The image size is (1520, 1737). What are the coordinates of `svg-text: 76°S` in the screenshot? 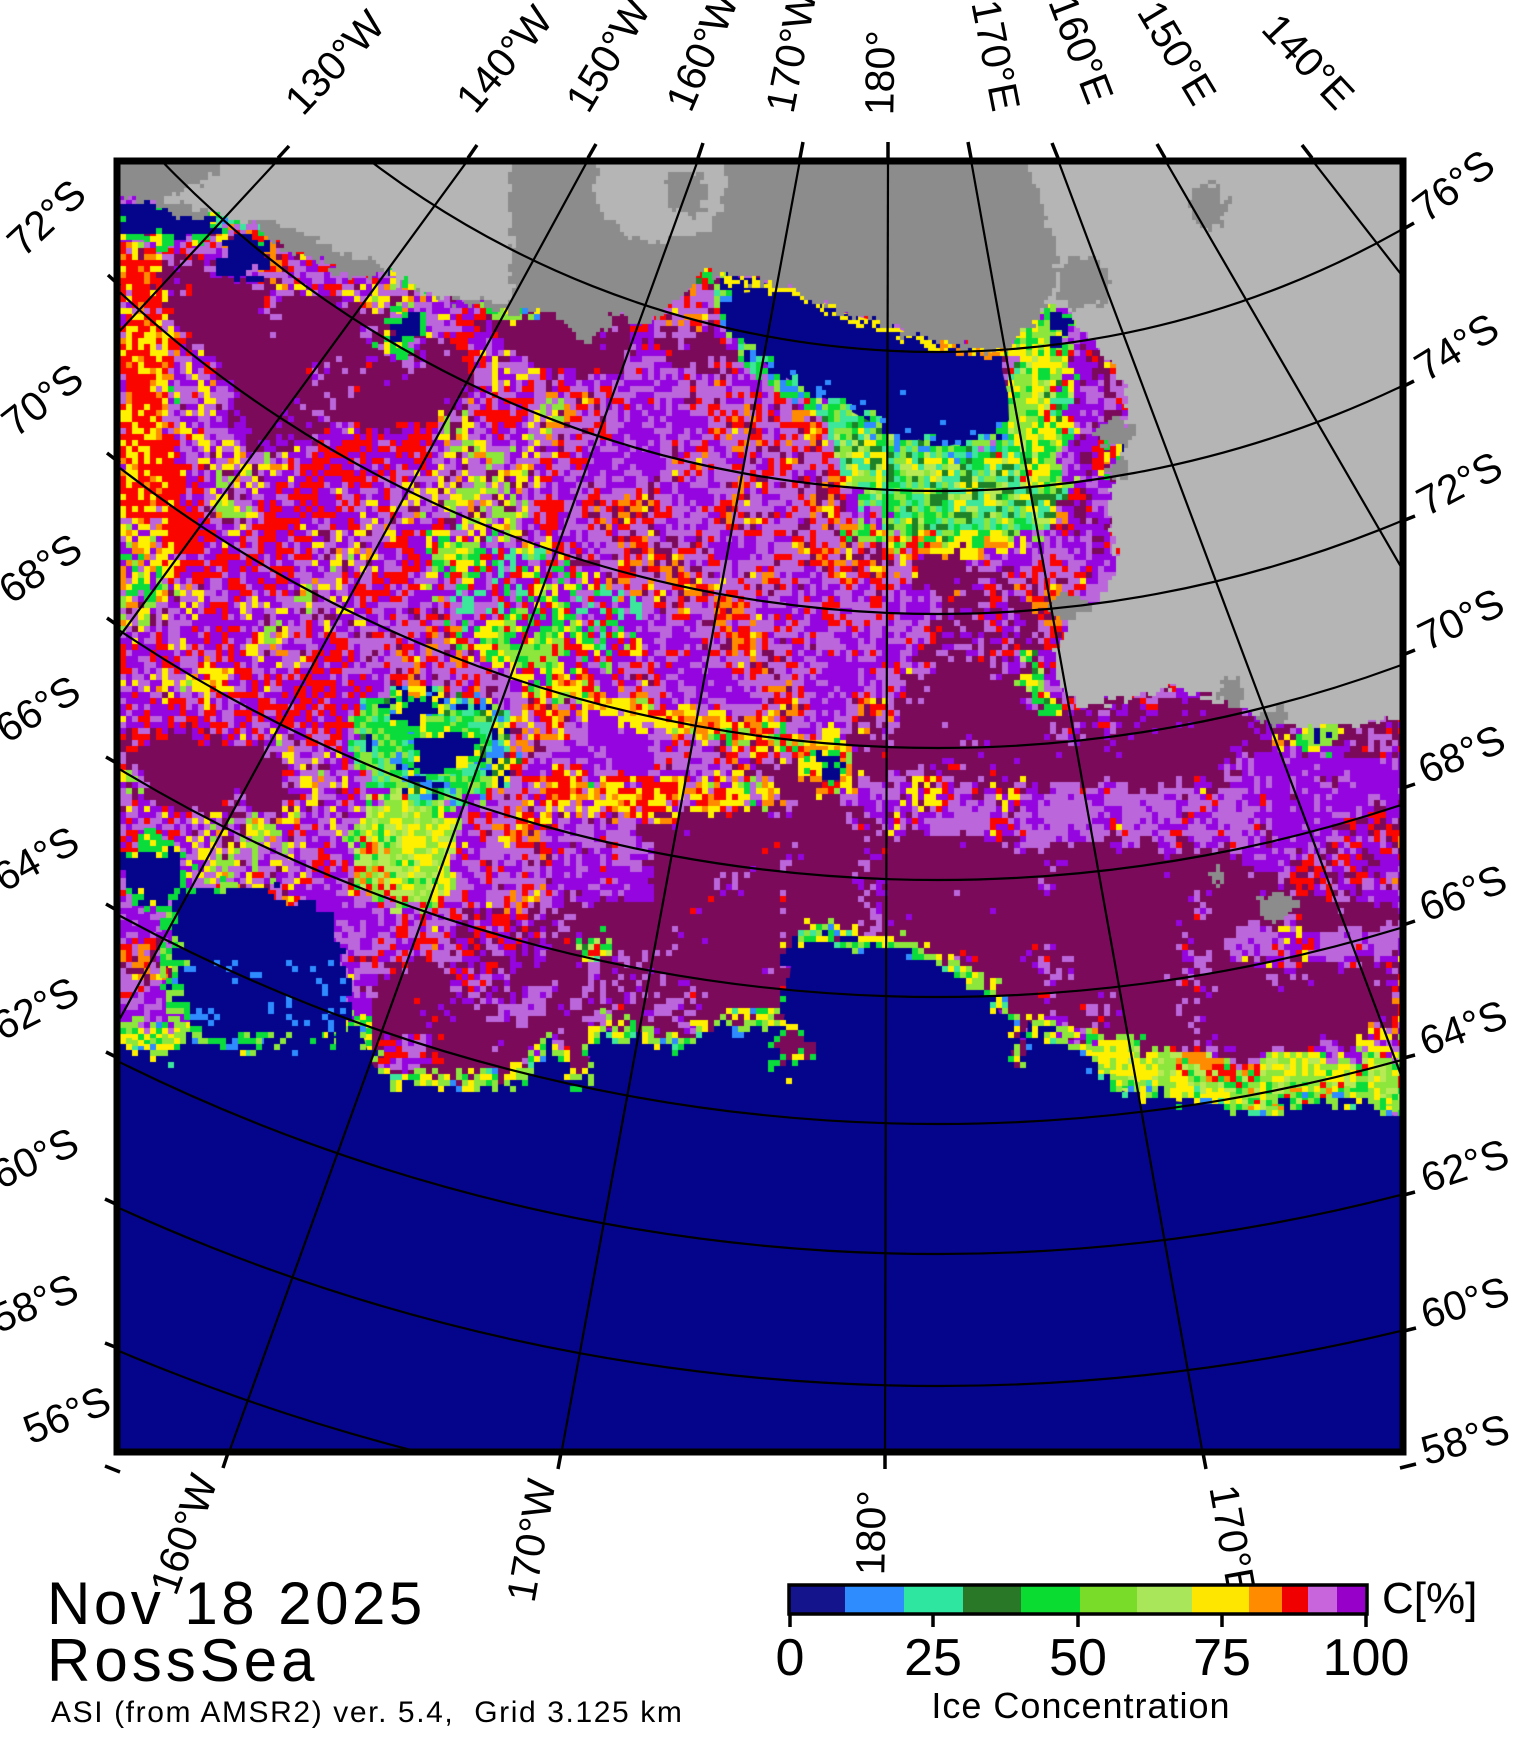 It's located at (1453, 186).